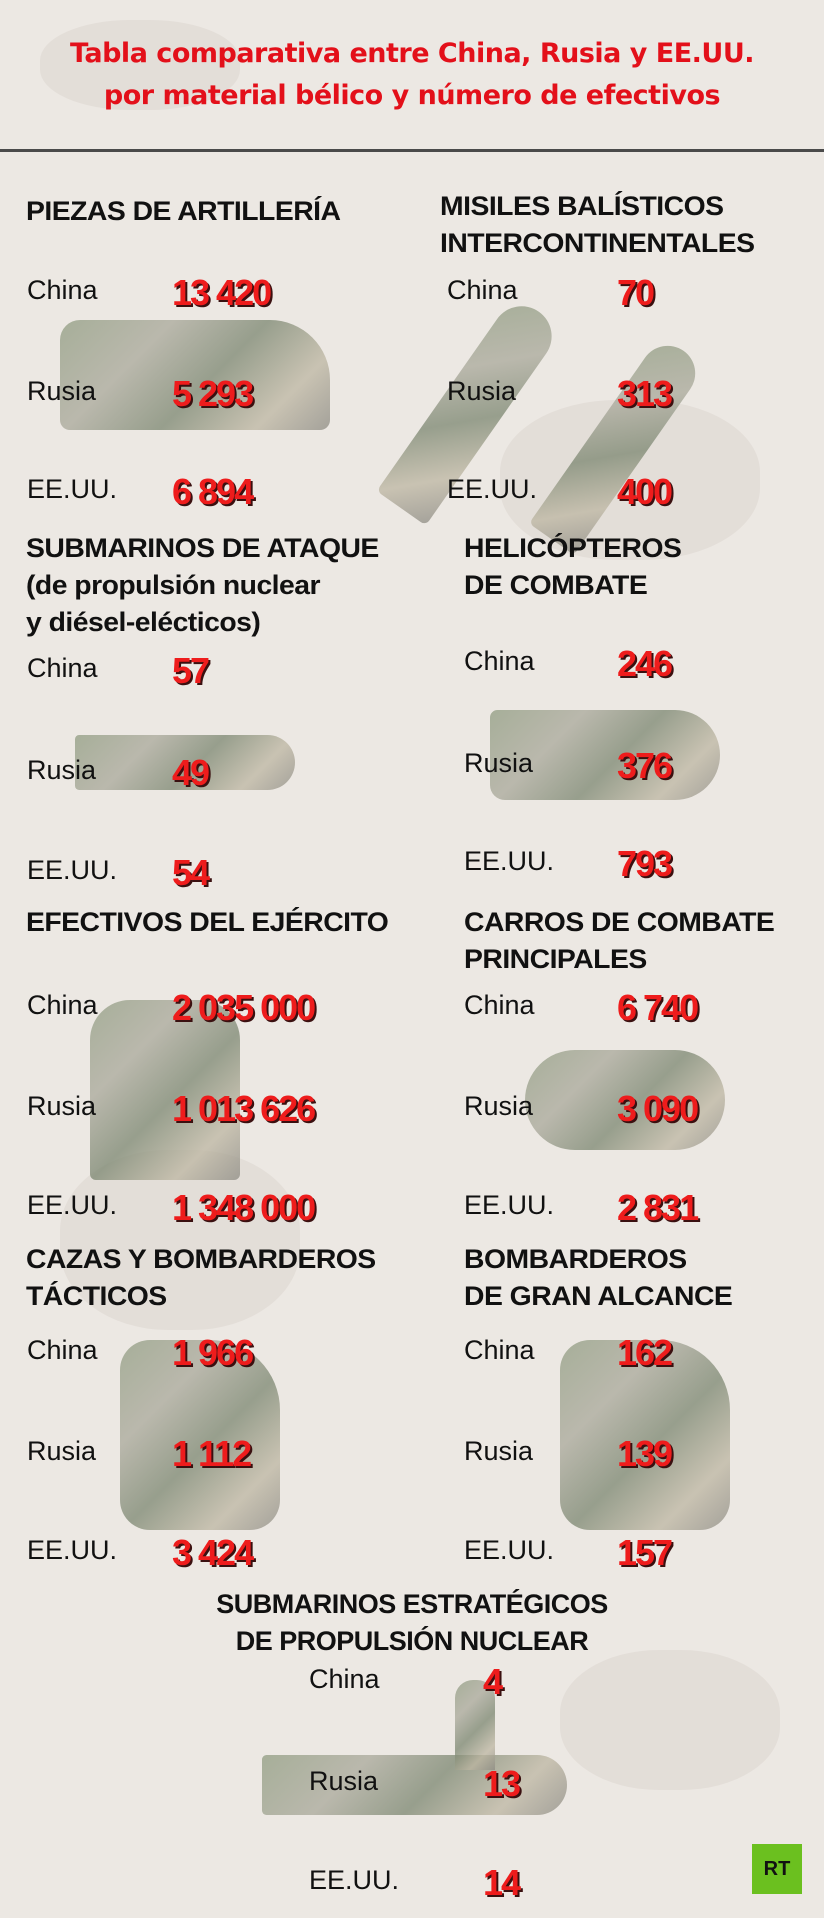  What do you see at coordinates (645, 1453) in the screenshot?
I see `count-value: 139` at bounding box center [645, 1453].